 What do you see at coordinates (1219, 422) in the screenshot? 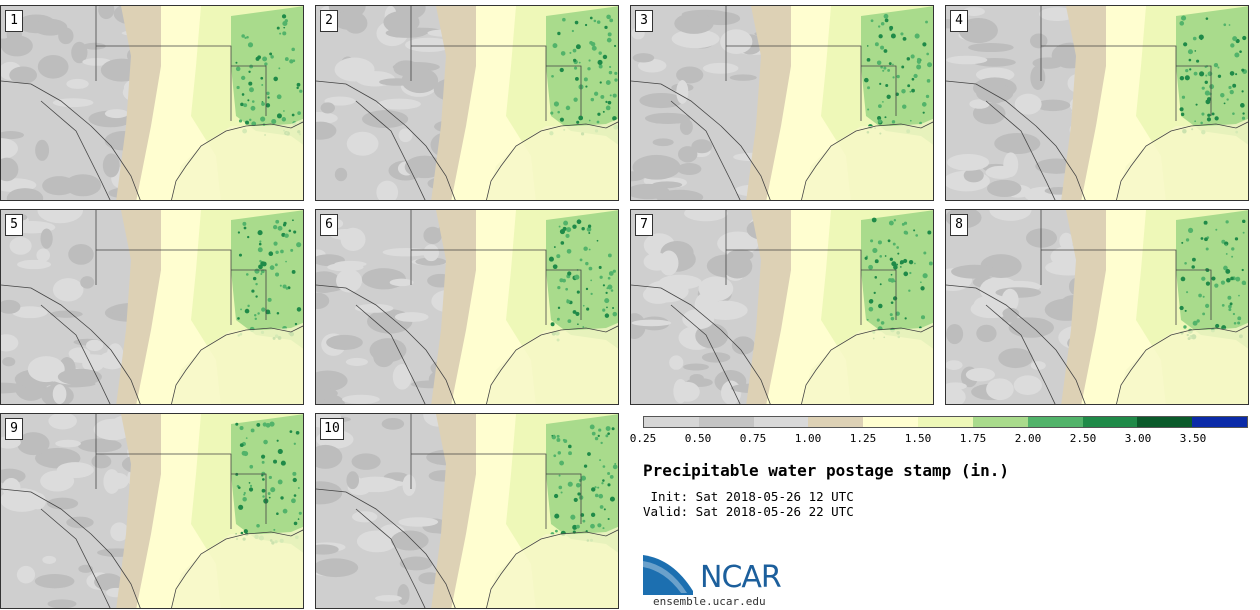
I see `colorbar-segment` at bounding box center [1219, 422].